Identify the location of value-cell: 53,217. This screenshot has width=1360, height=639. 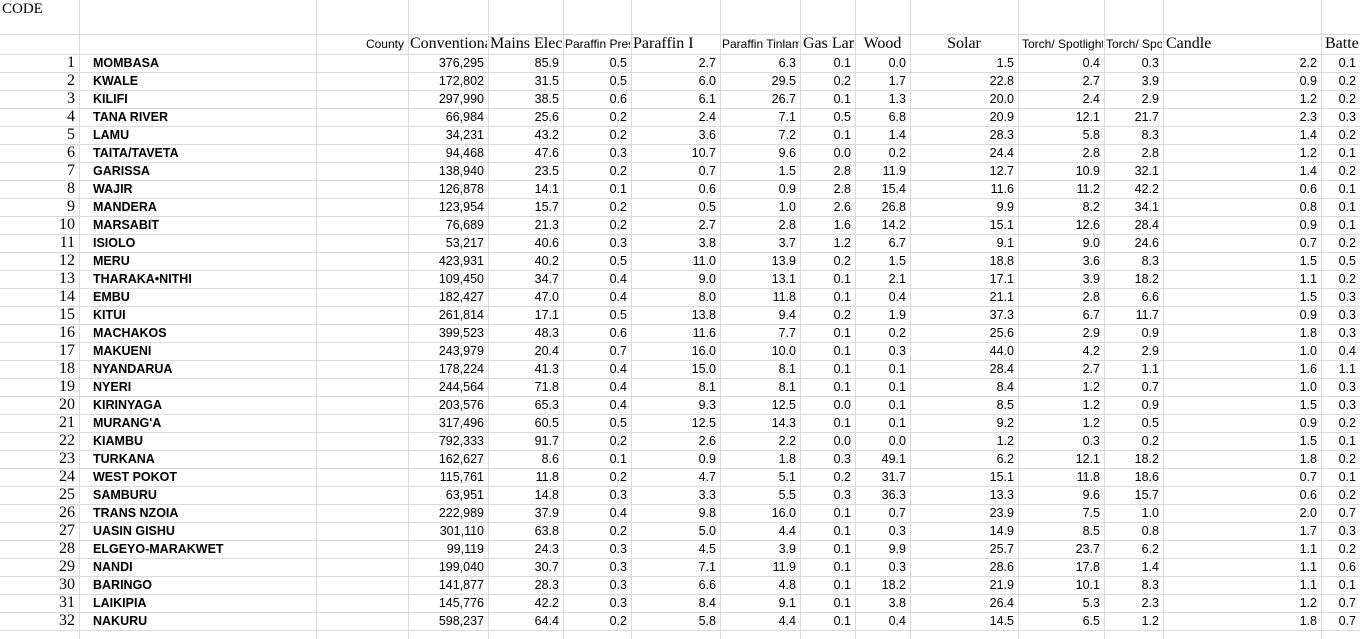
(464, 243).